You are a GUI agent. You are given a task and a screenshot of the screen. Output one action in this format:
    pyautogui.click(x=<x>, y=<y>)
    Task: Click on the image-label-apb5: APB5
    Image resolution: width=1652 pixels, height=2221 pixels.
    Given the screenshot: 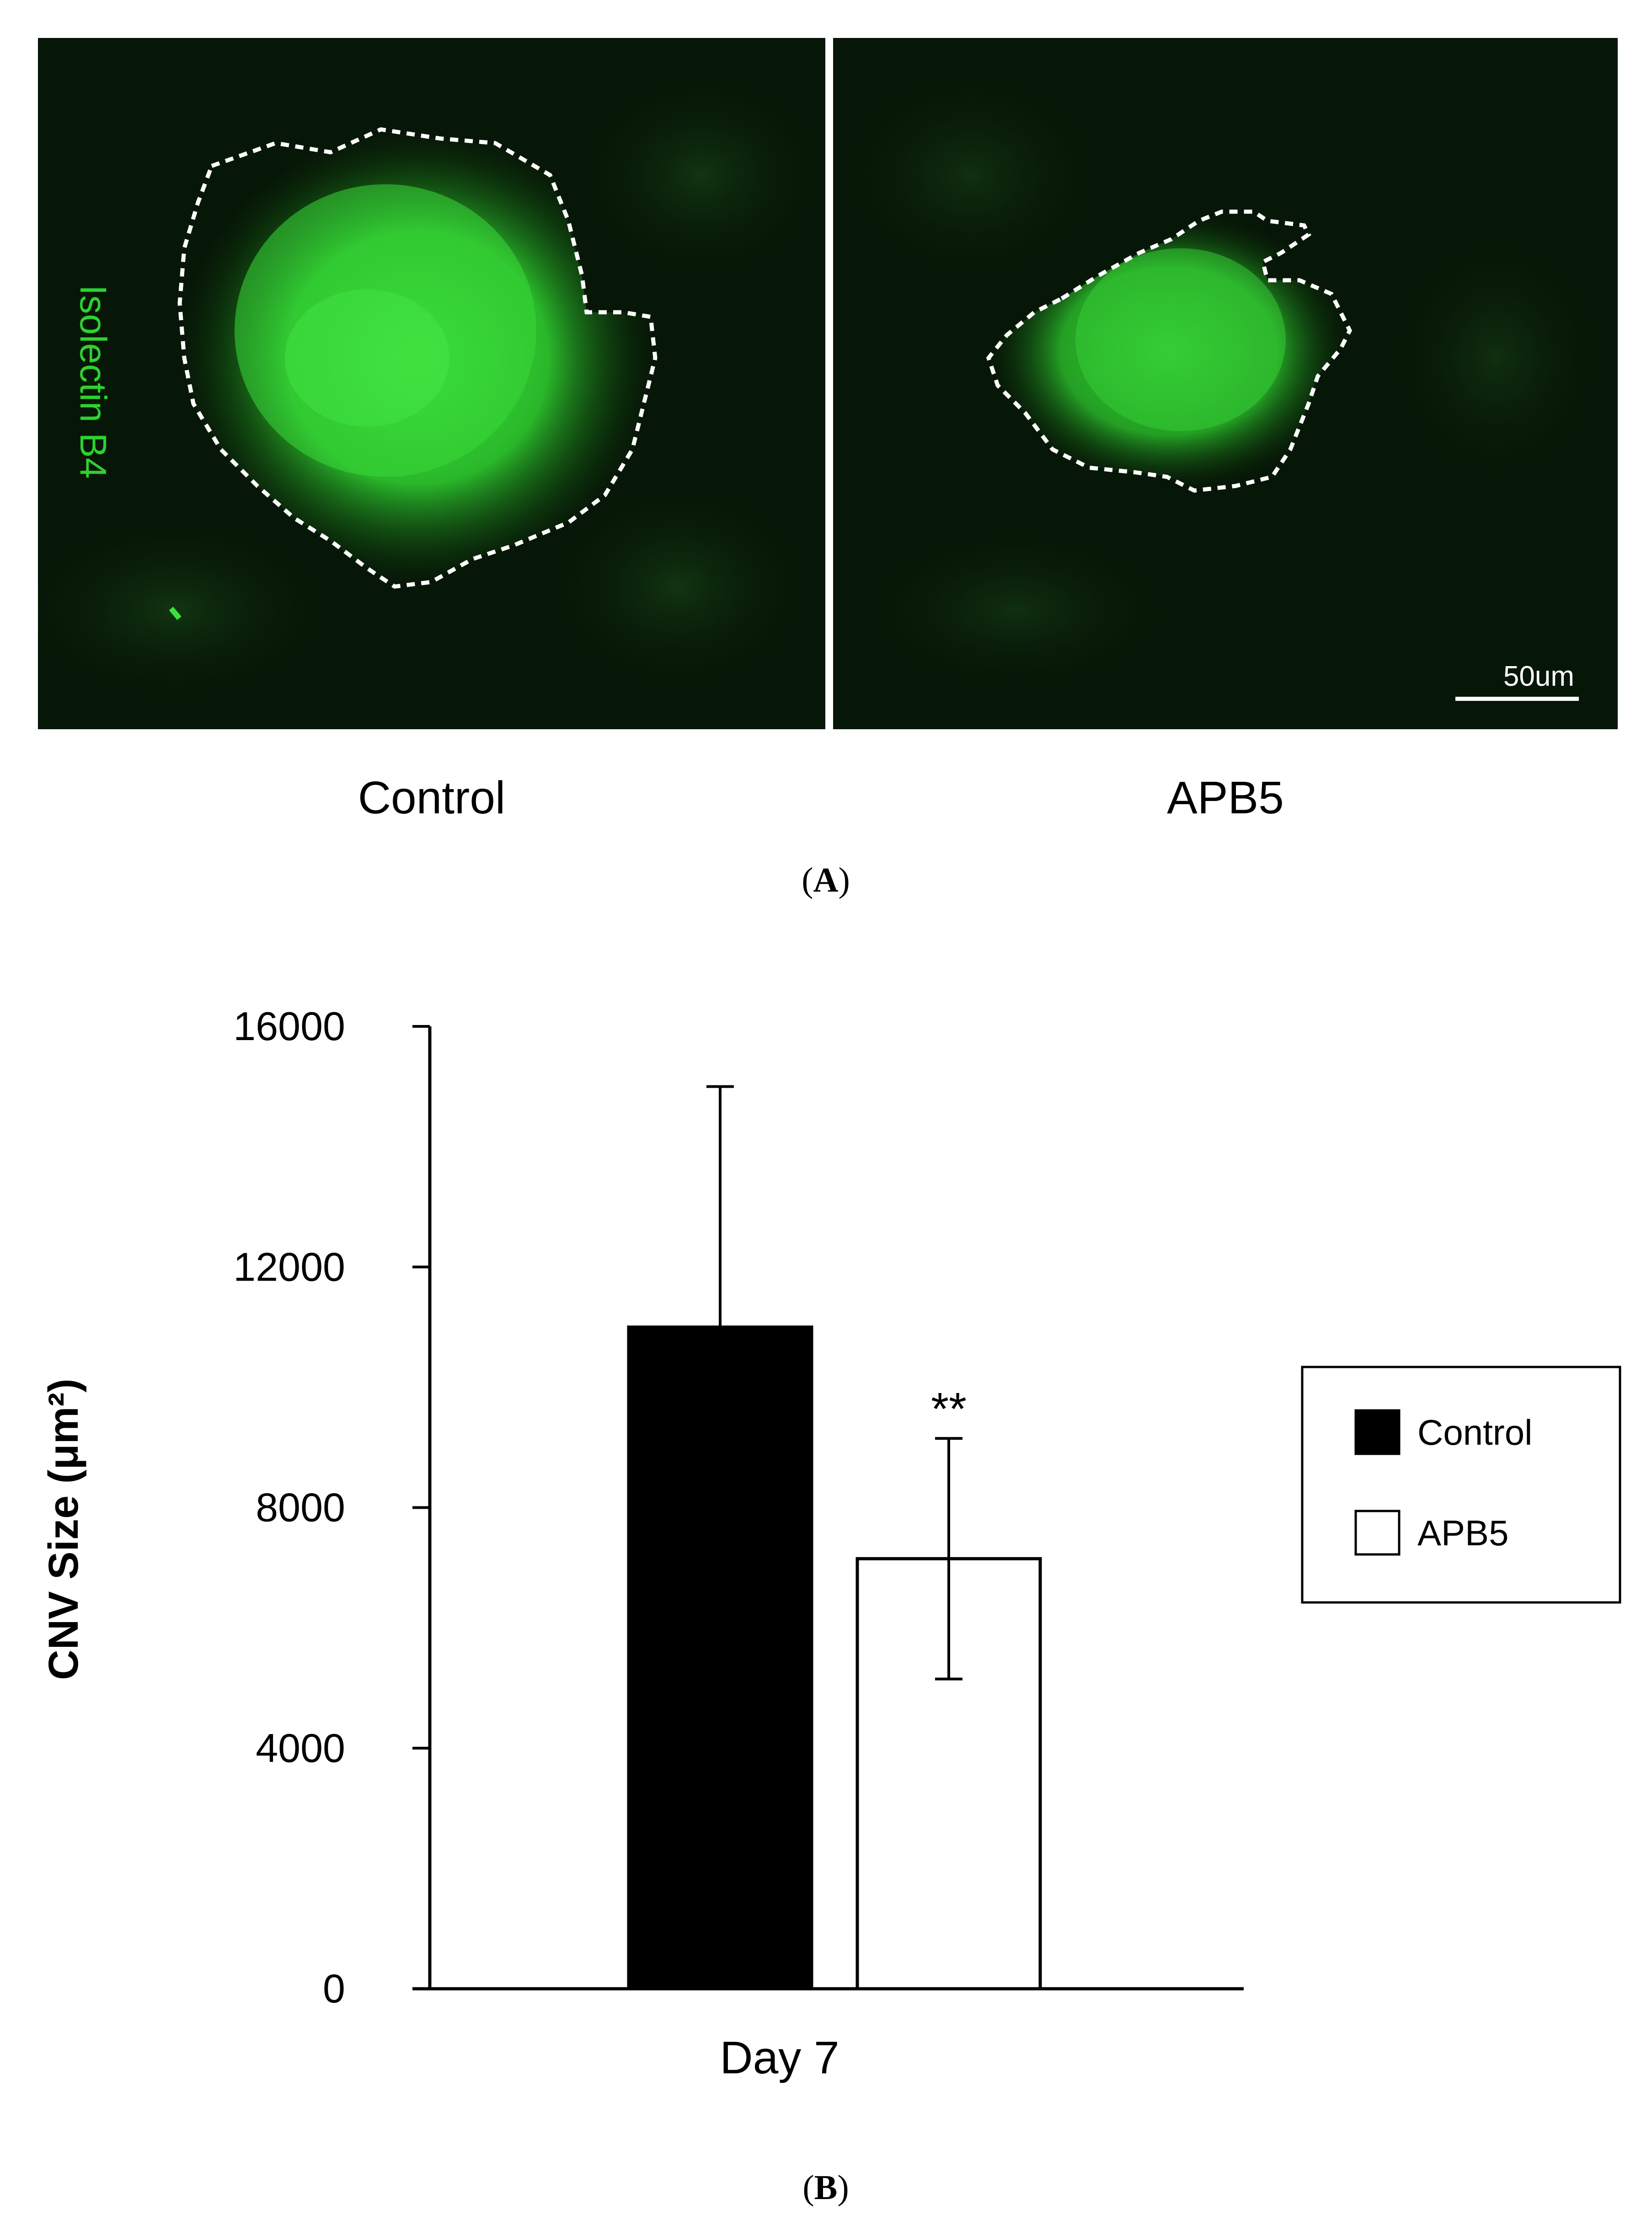 What is the action you would take?
    pyautogui.click(x=1225, y=797)
    